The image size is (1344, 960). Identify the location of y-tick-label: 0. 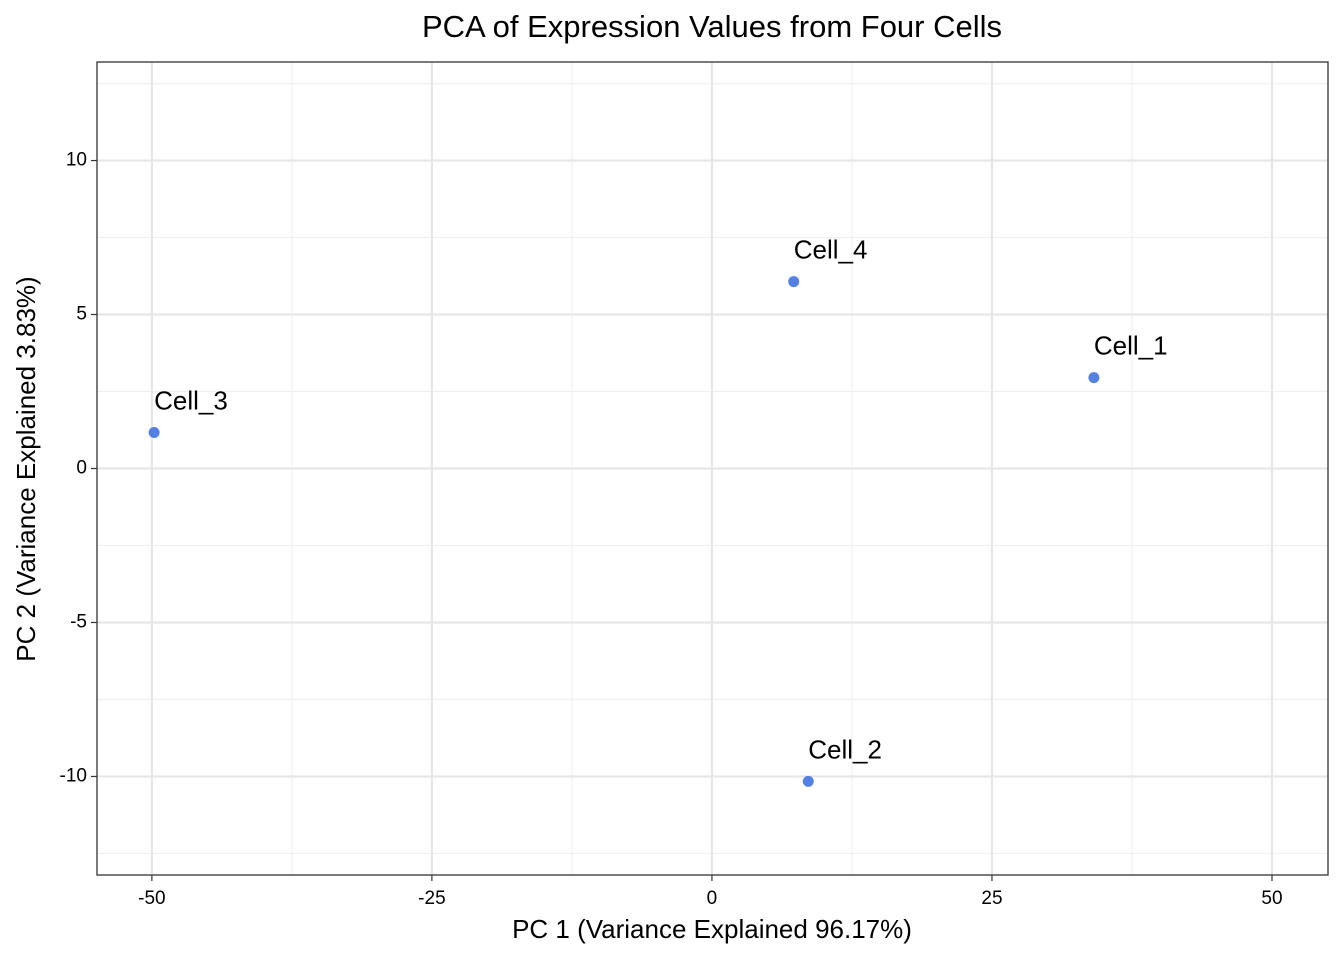
(81, 468).